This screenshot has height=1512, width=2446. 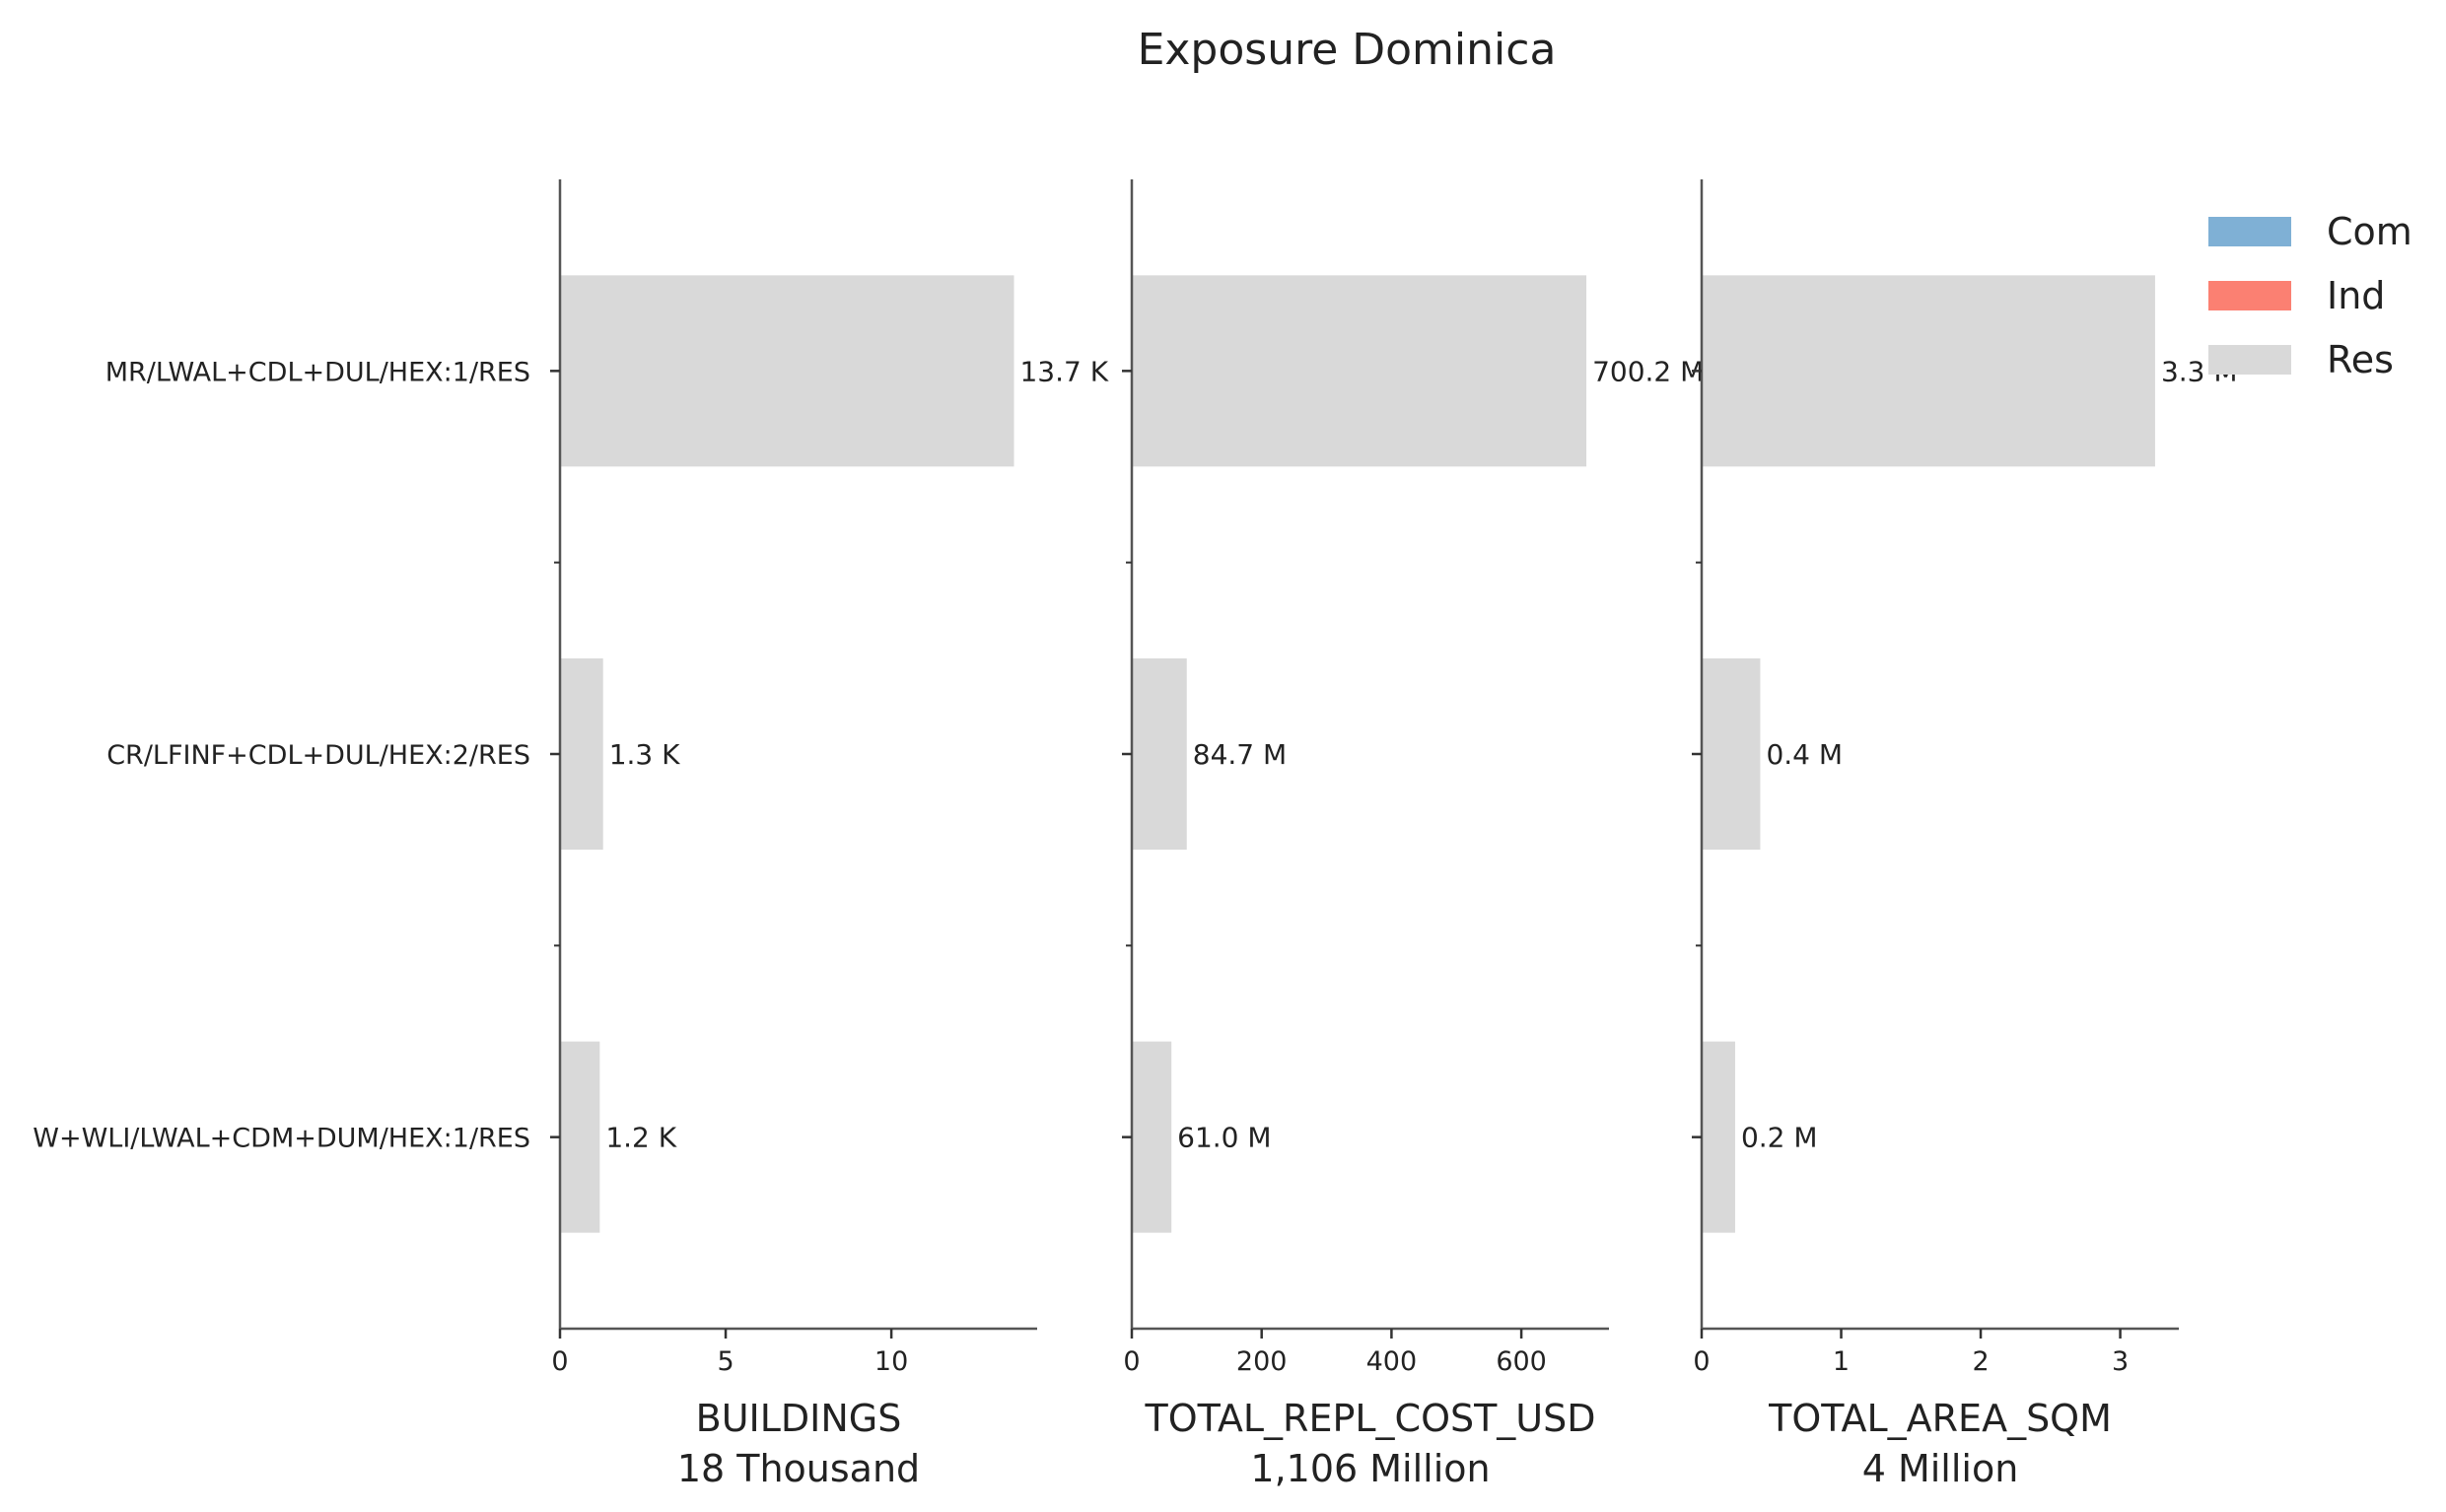 What do you see at coordinates (2370, 231) in the screenshot?
I see `legend-label-com: Com` at bounding box center [2370, 231].